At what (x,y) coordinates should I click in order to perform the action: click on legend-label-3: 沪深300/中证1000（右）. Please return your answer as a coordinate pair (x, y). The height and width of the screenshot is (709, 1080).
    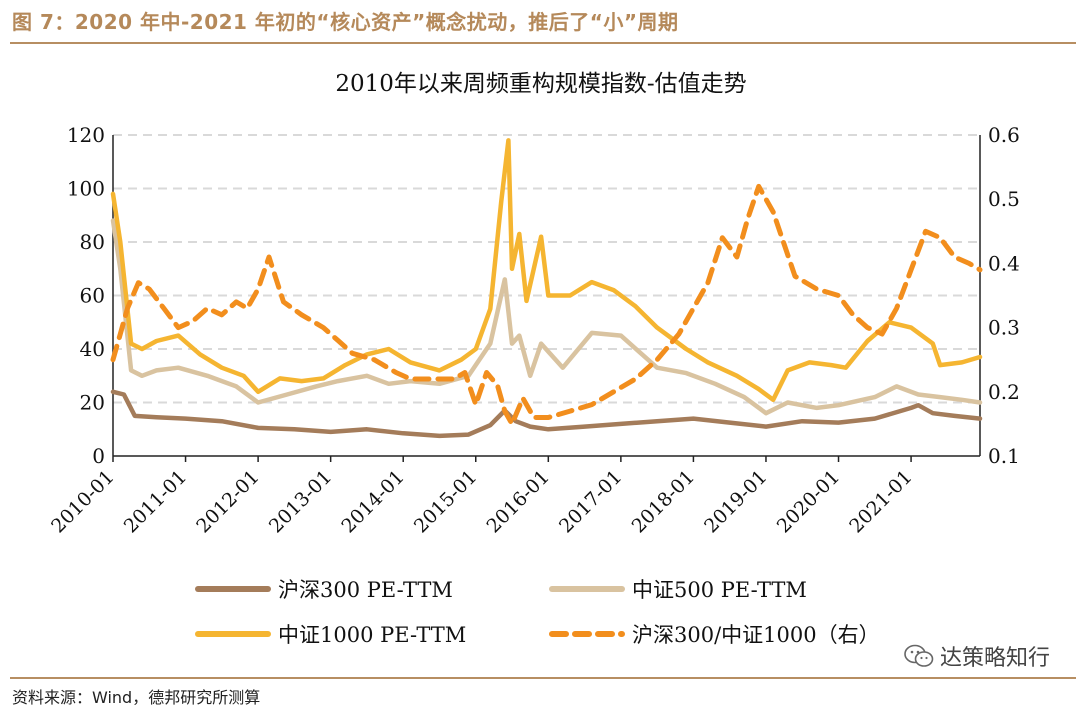
    Looking at the image, I should click on (756, 635).